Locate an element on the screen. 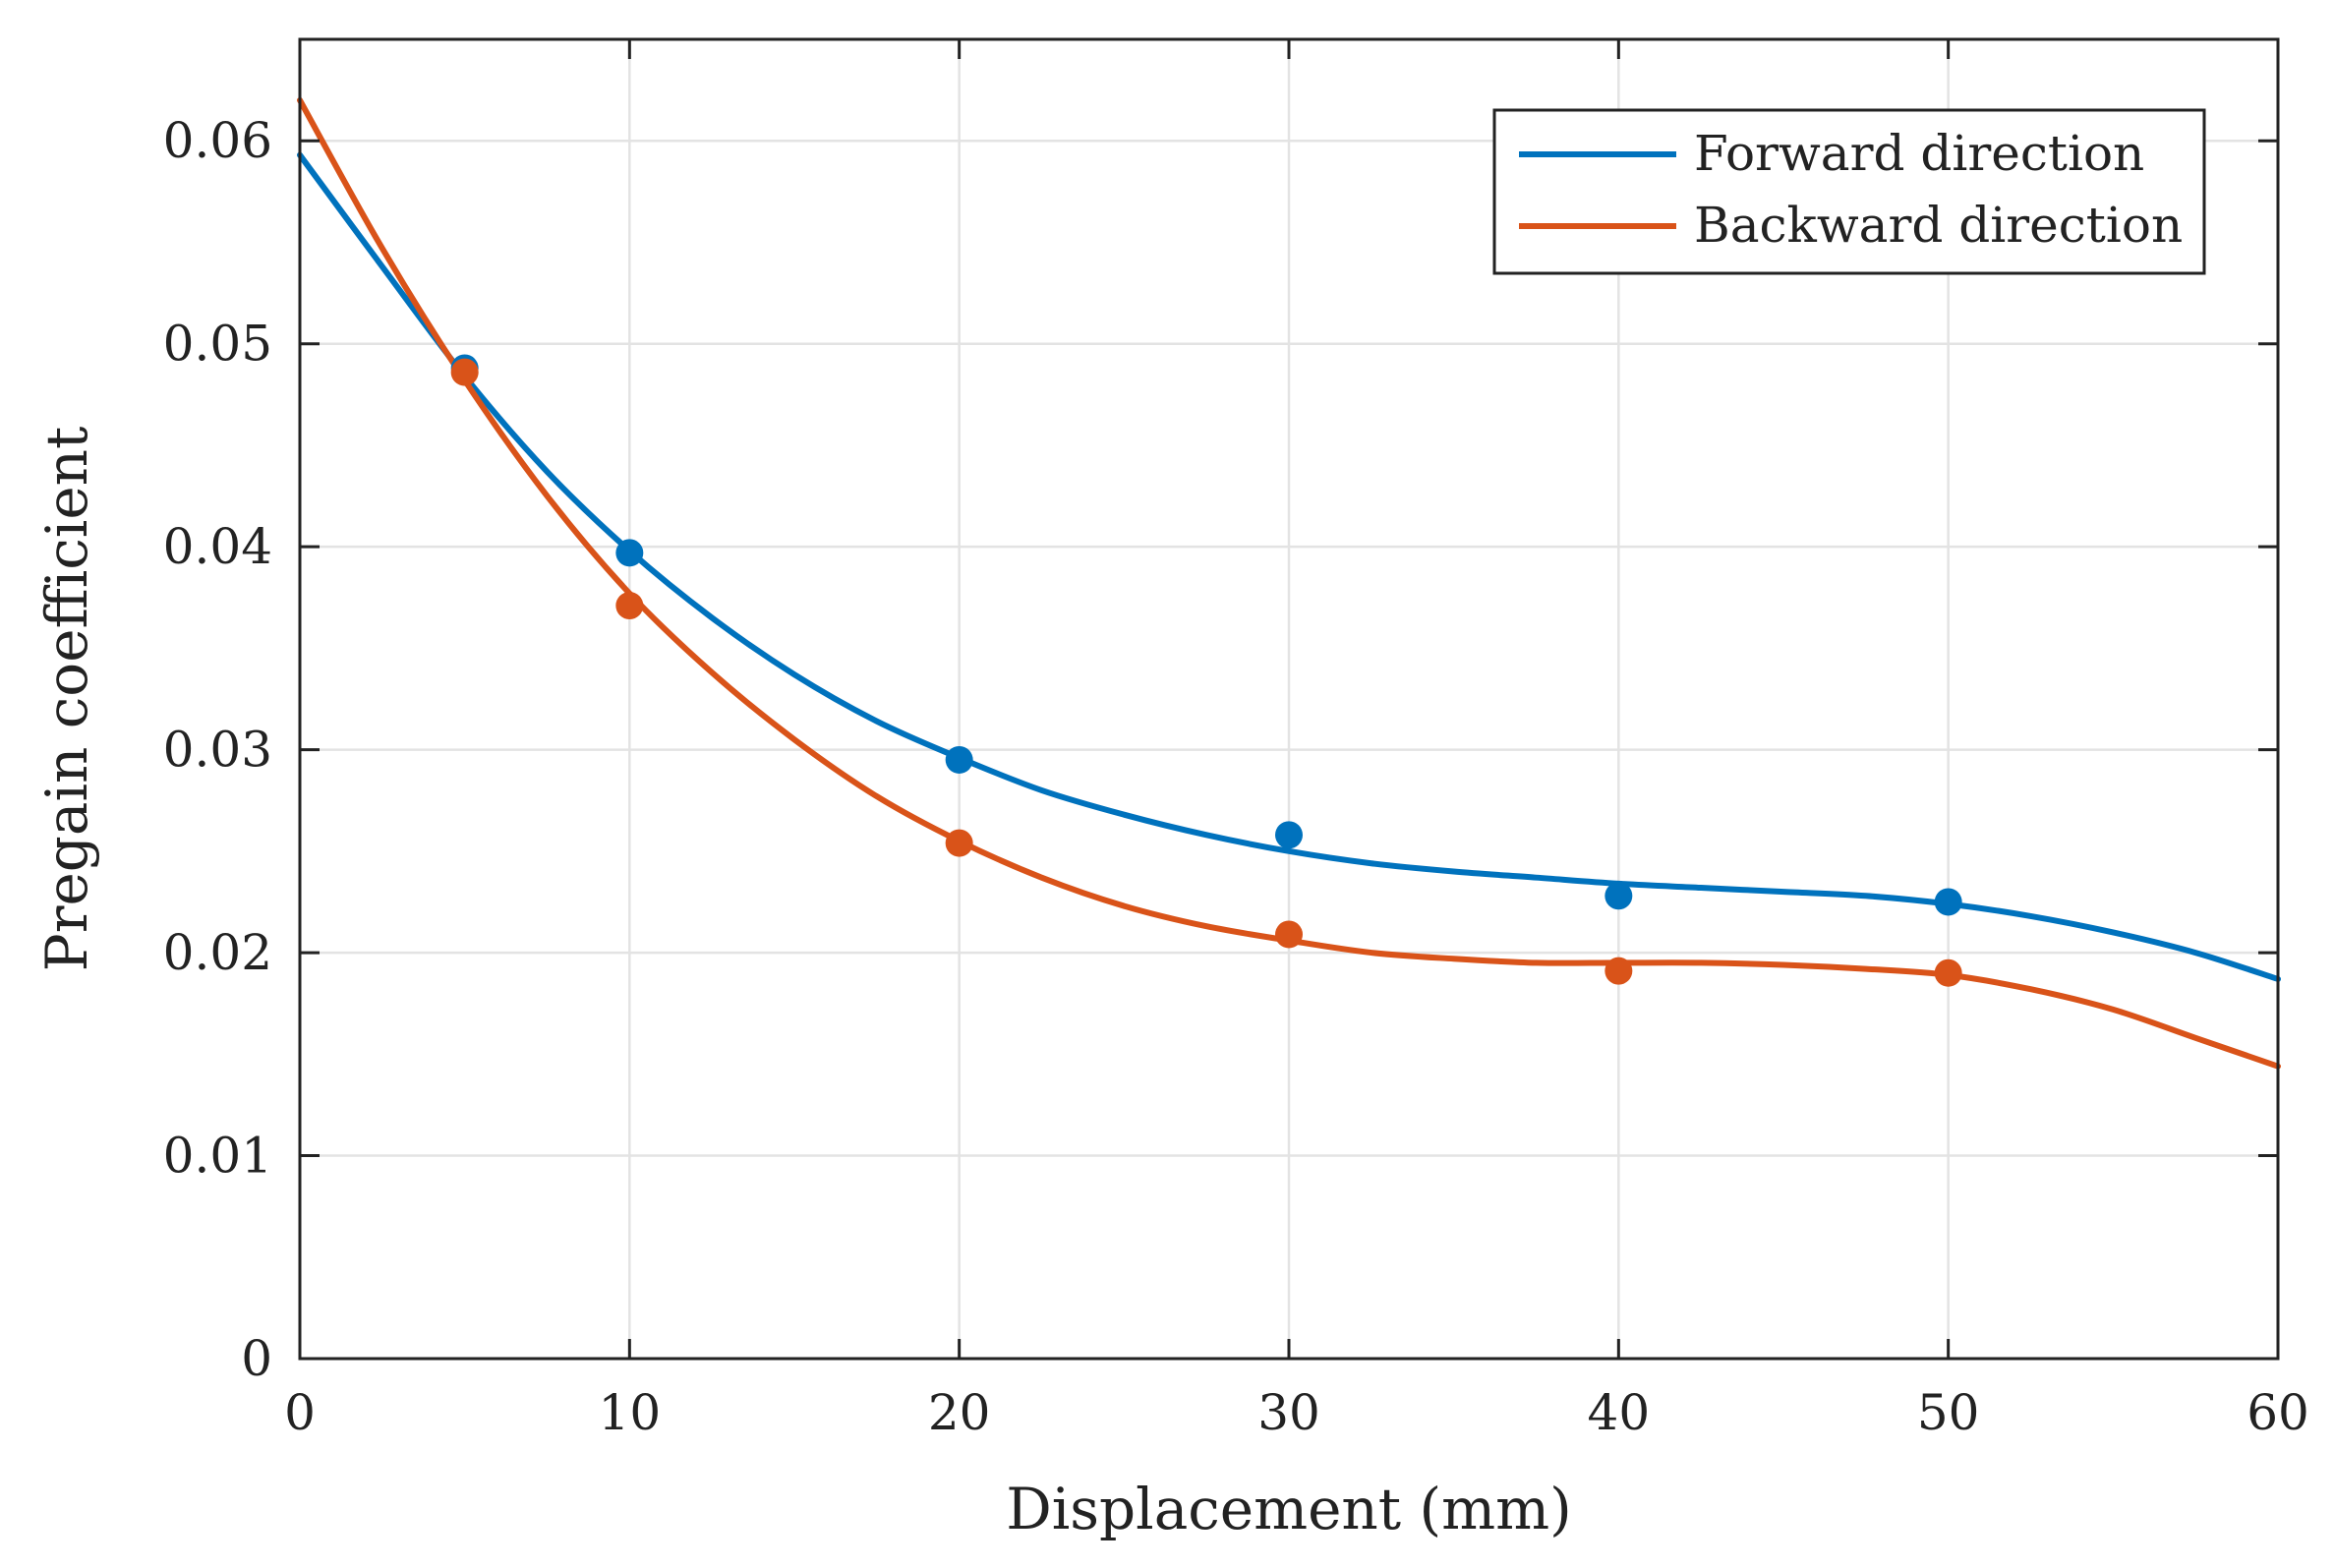 Image resolution: width=2334 pixels, height=1568 pixels. legend-label-forward: Forward direction is located at coordinates (1919, 153).